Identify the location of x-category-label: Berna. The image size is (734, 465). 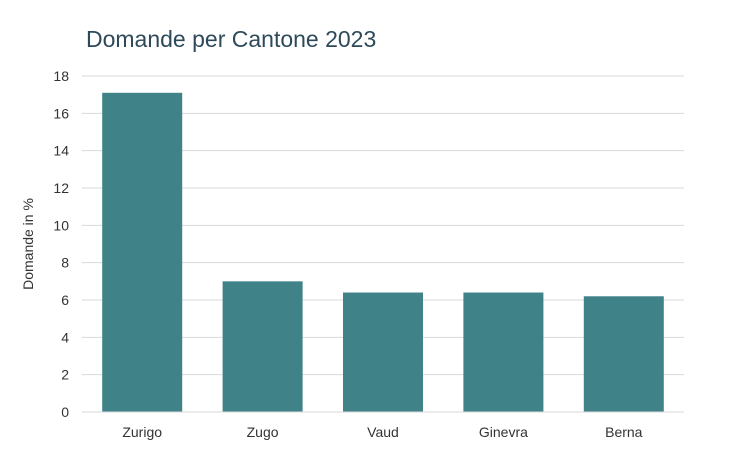
(624, 432).